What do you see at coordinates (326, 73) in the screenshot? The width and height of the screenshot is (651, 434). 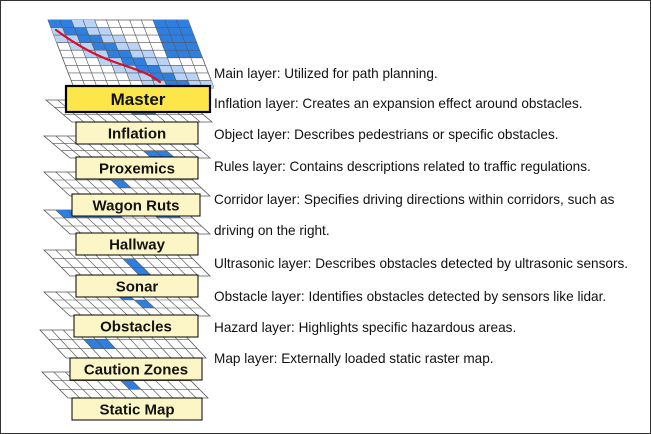 I see `desc-master: Main layer: Utilized for path planning.` at bounding box center [326, 73].